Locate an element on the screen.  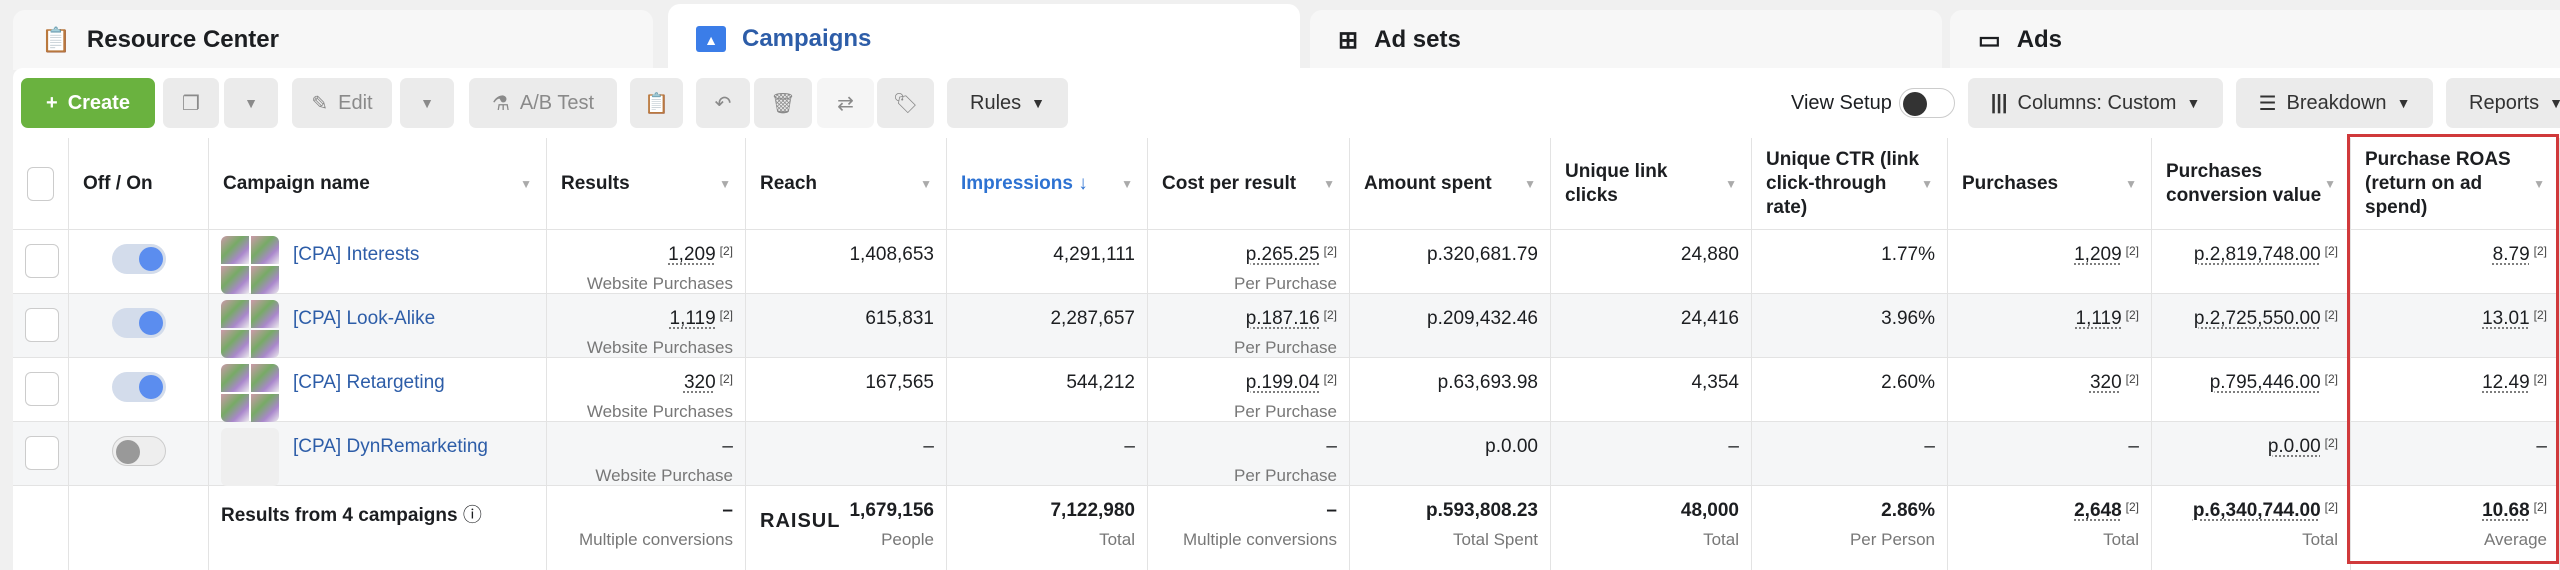
reach-cell: – is located at coordinates (846, 453).